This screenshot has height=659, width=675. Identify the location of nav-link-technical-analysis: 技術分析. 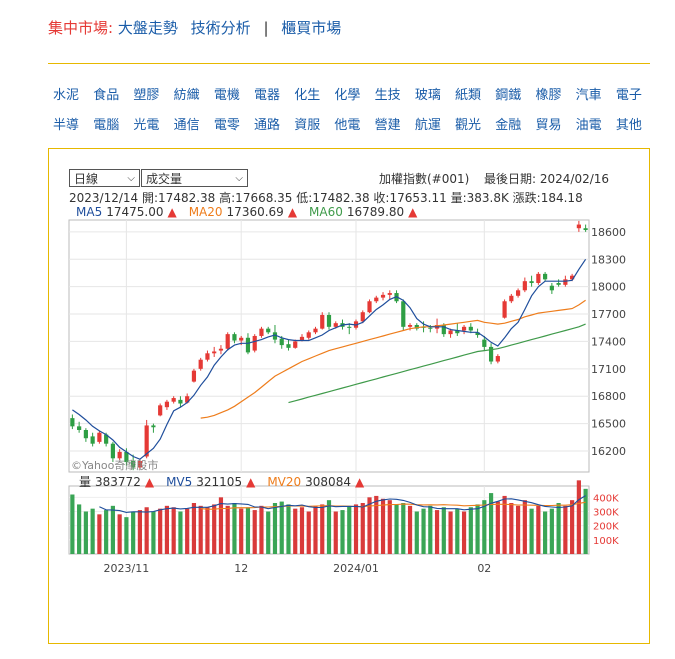
(220, 28).